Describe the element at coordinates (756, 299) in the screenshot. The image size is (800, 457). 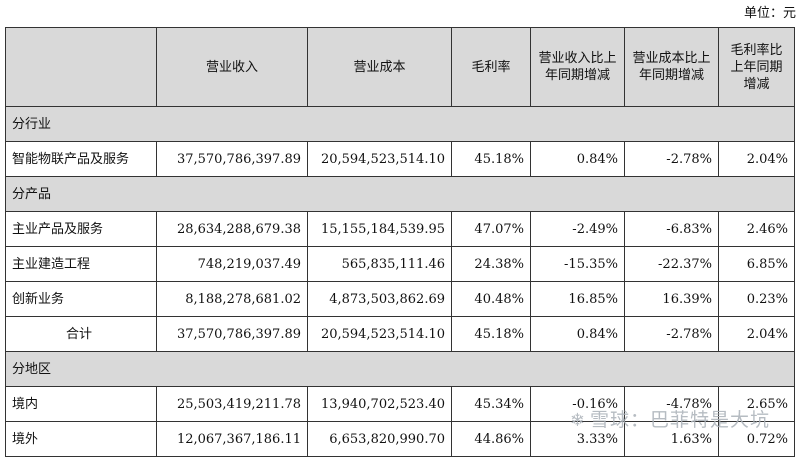
I see `margin-yoy-cell: 0.23%` at that location.